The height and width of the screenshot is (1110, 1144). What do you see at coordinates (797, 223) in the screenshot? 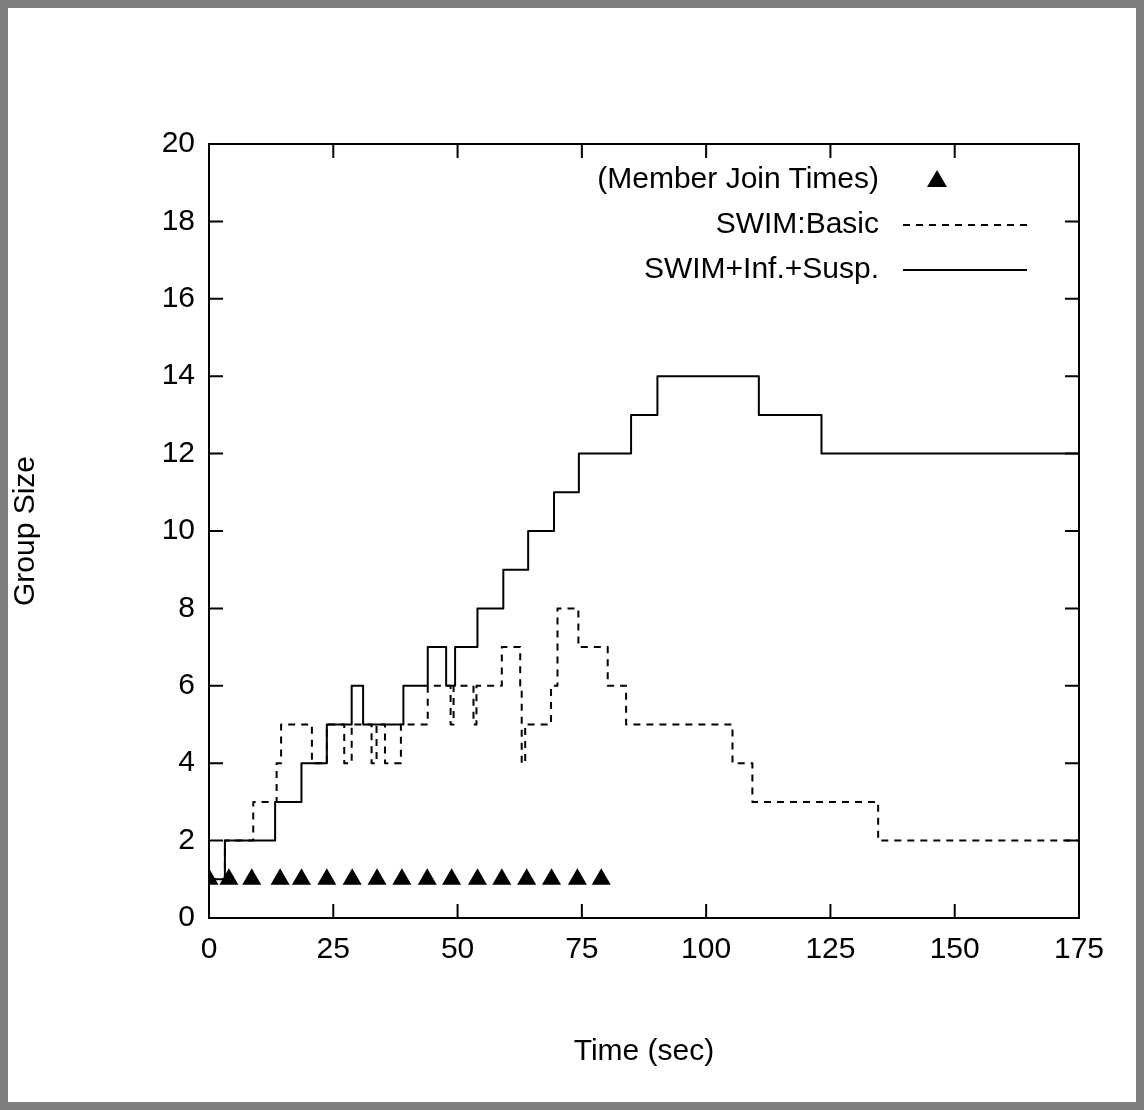
I see `legend-label: SWIM:Basic` at bounding box center [797, 223].